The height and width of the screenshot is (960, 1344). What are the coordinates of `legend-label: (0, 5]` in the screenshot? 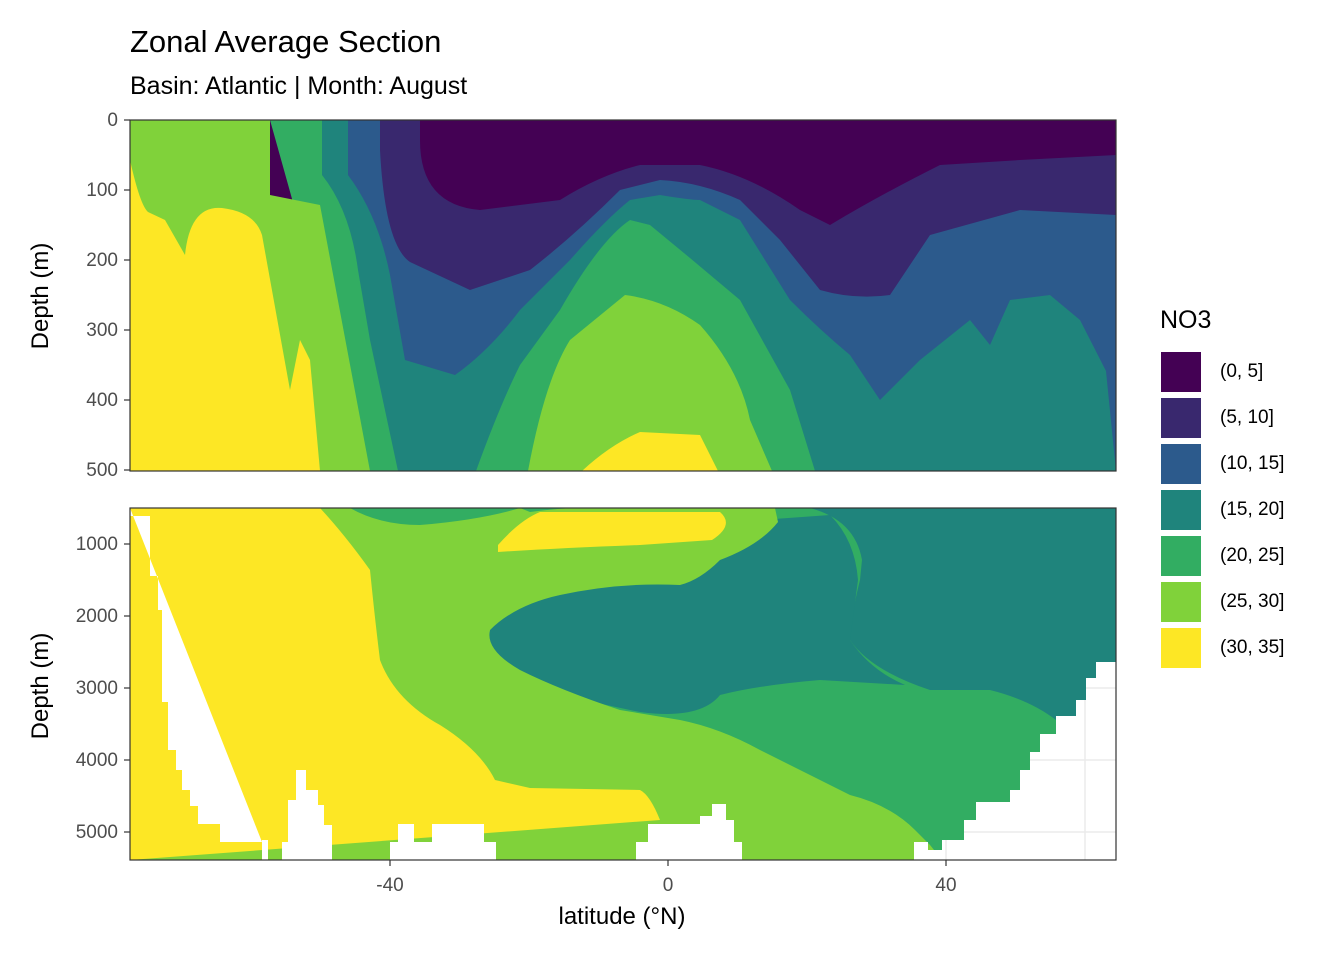 It's located at (1242, 371).